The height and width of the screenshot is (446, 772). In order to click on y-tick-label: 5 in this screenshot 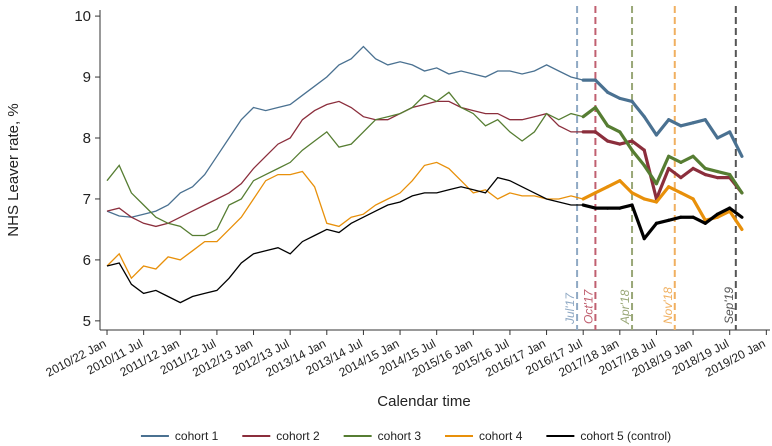, I will do `click(87, 321)`.